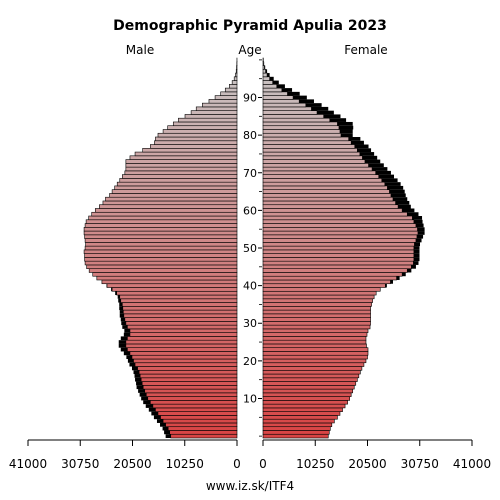 Image resolution: width=500 pixels, height=500 pixels. I want to click on age-tick-label: 80, so click(250, 135).